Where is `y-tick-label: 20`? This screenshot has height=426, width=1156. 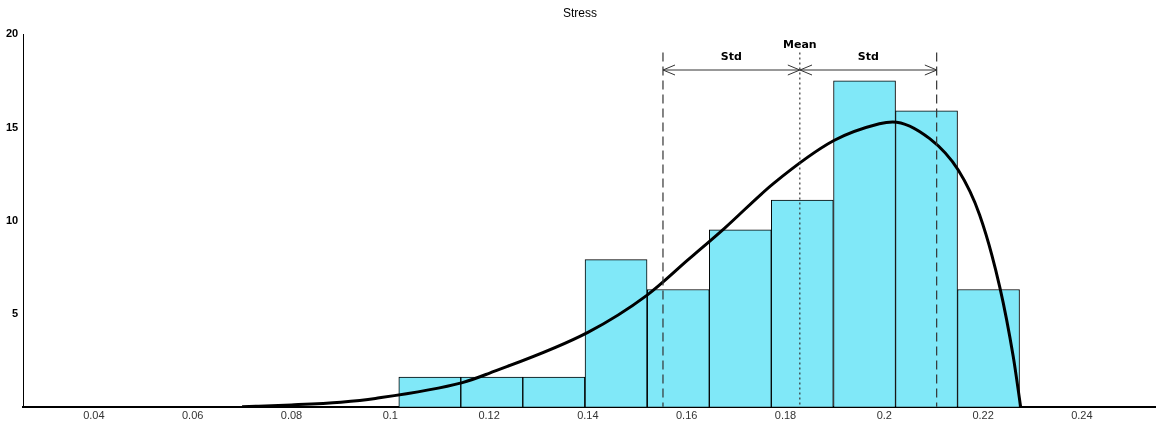
y-tick-label: 20 is located at coordinates (12, 33).